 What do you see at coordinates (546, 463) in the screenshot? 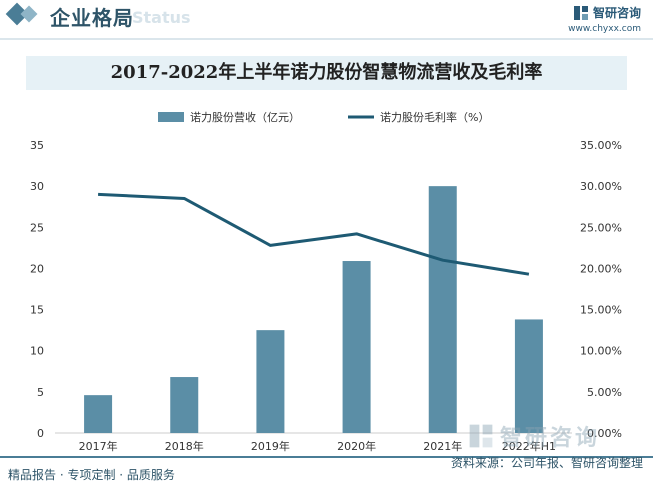
I see `source-note: 资料来源：公司年报、智研咨询整理` at bounding box center [546, 463].